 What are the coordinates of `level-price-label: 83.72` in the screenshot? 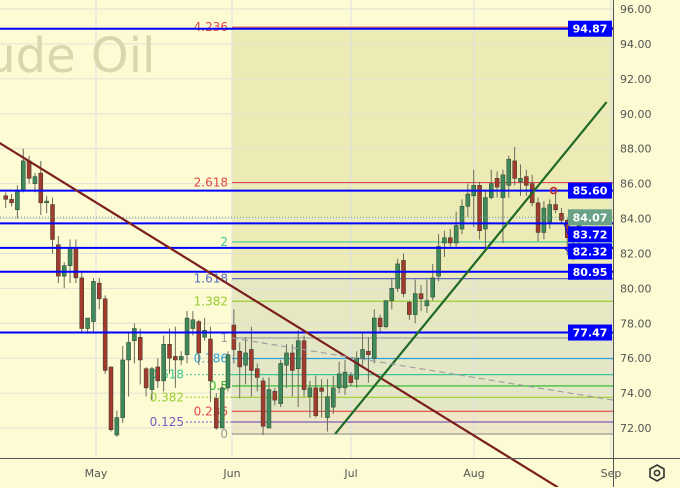 It's located at (590, 234).